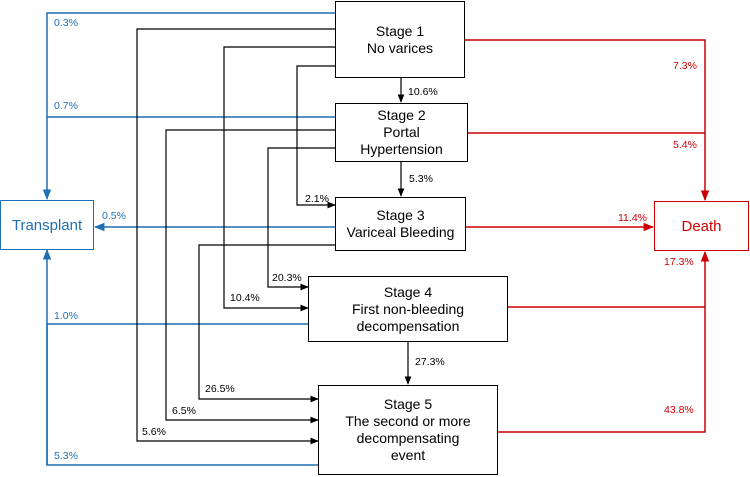 Image resolution: width=750 pixels, height=477 pixels. Describe the element at coordinates (66, 456) in the screenshot. I see `s5-transplant-rate: 5.3%` at that location.